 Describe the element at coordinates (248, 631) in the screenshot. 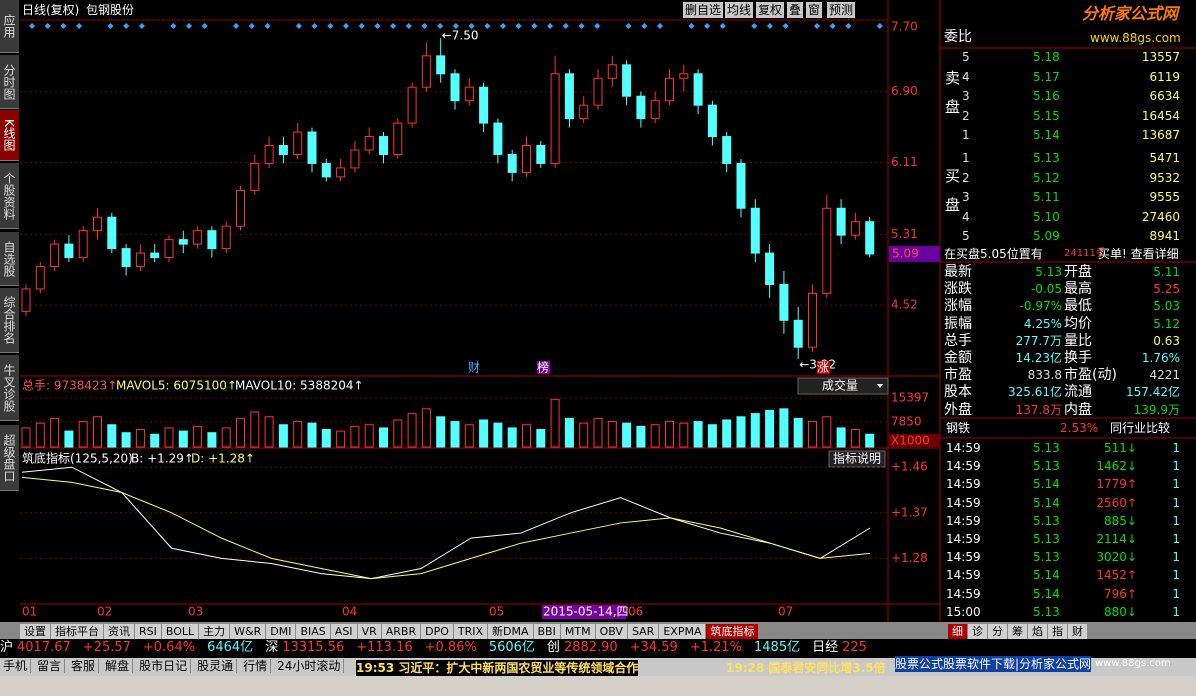

I see `indicator-tab: W&R` at that location.